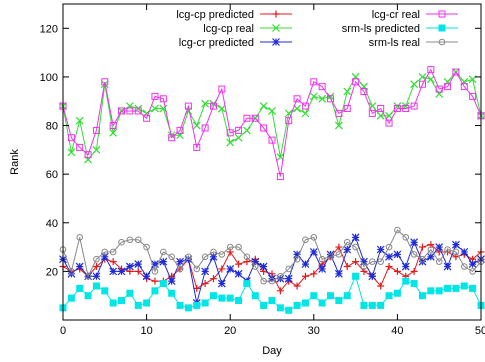 The width and height of the screenshot is (485, 362). What do you see at coordinates (146, 331) in the screenshot?
I see `x-tick-label: 10` at bounding box center [146, 331].